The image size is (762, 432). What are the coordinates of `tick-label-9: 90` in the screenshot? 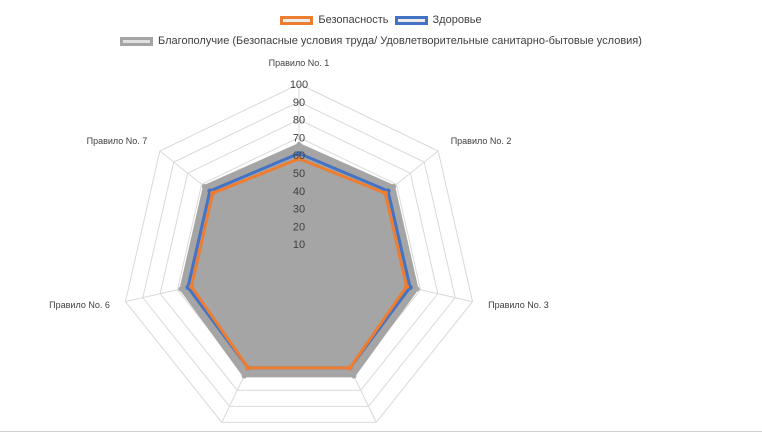 It's located at (299, 103).